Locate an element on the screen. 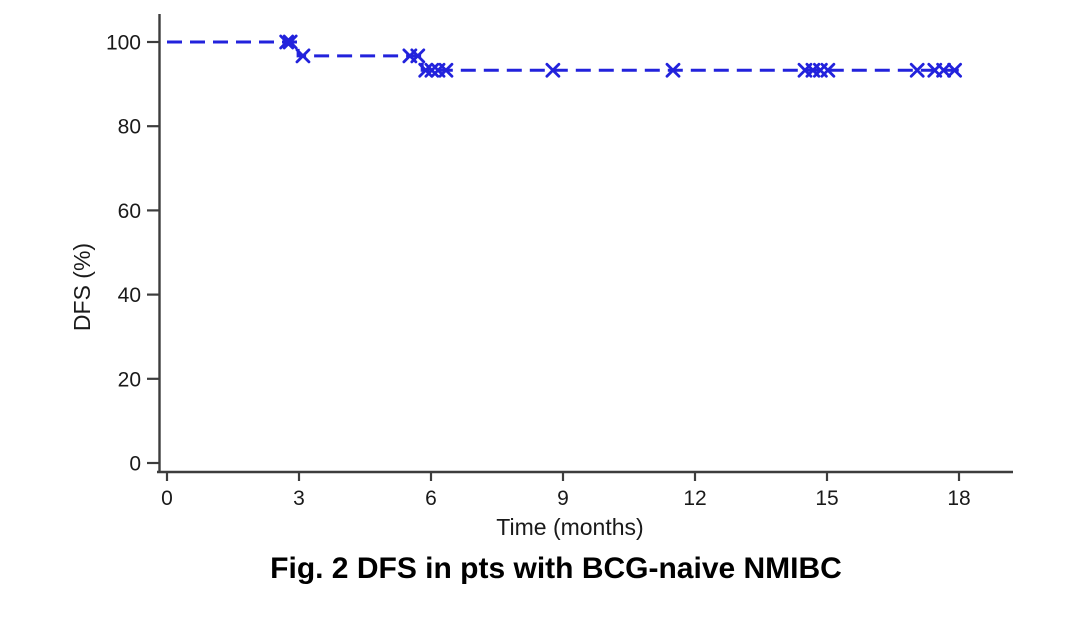  km-step-line is located at coordinates (563, 56).